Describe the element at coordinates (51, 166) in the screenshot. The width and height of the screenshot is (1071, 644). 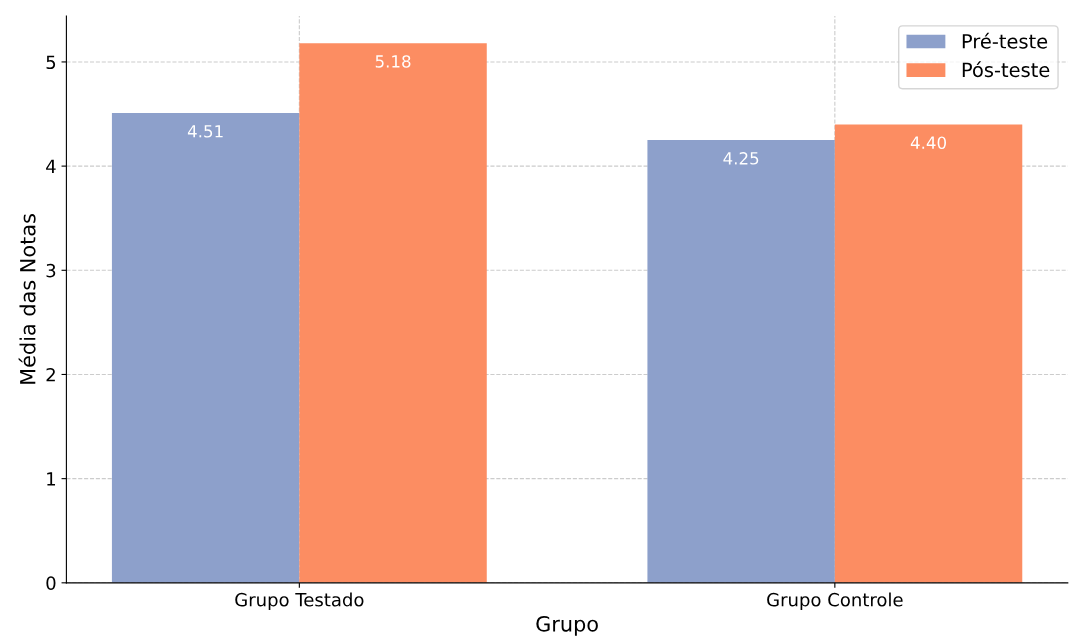
I see `y-tick-label: 4` at that location.